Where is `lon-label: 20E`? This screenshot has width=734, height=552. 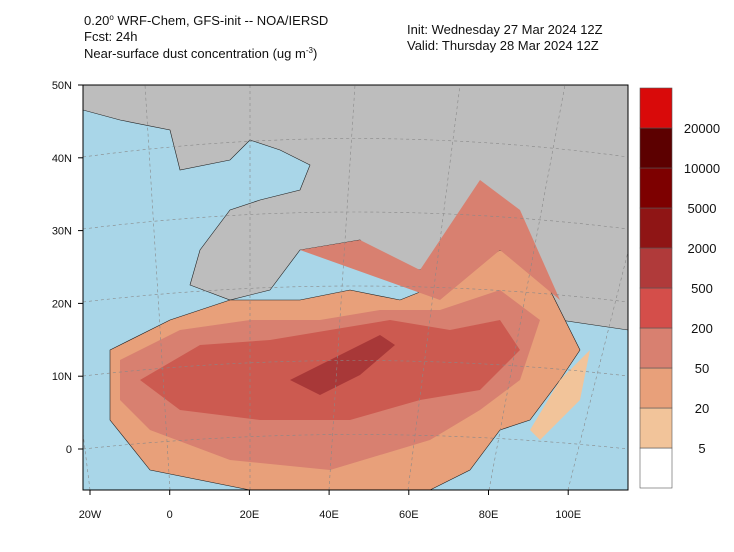
lon-label: 20E is located at coordinates (250, 515).